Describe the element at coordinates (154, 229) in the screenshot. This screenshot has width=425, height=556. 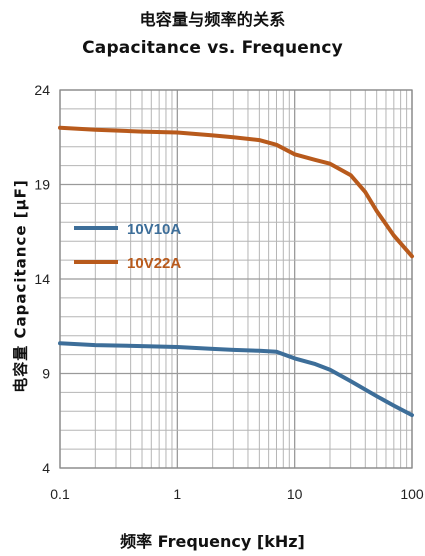
I see `legend-label: 10V10A` at that location.